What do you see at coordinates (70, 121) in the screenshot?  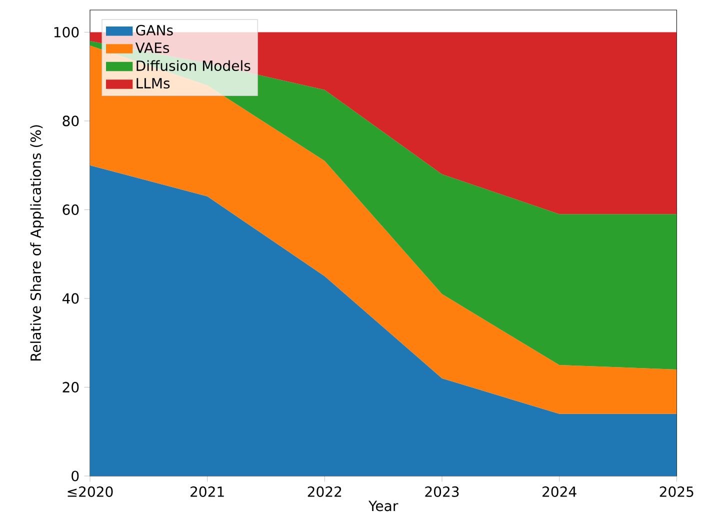 I see `y-tick-label: 80` at bounding box center [70, 121].